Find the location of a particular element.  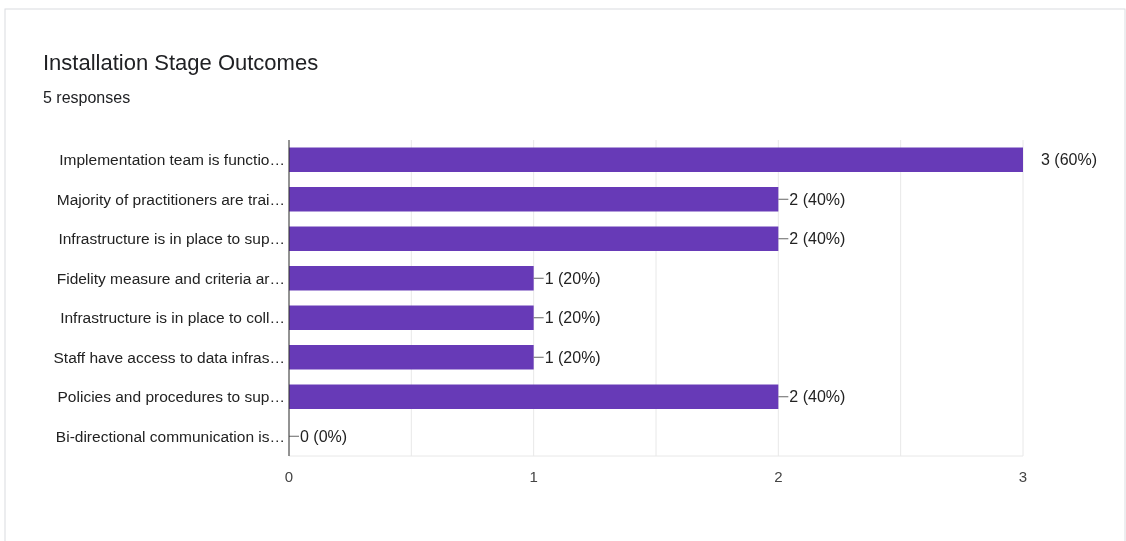

x-tick-label: 3 is located at coordinates (1023, 476).